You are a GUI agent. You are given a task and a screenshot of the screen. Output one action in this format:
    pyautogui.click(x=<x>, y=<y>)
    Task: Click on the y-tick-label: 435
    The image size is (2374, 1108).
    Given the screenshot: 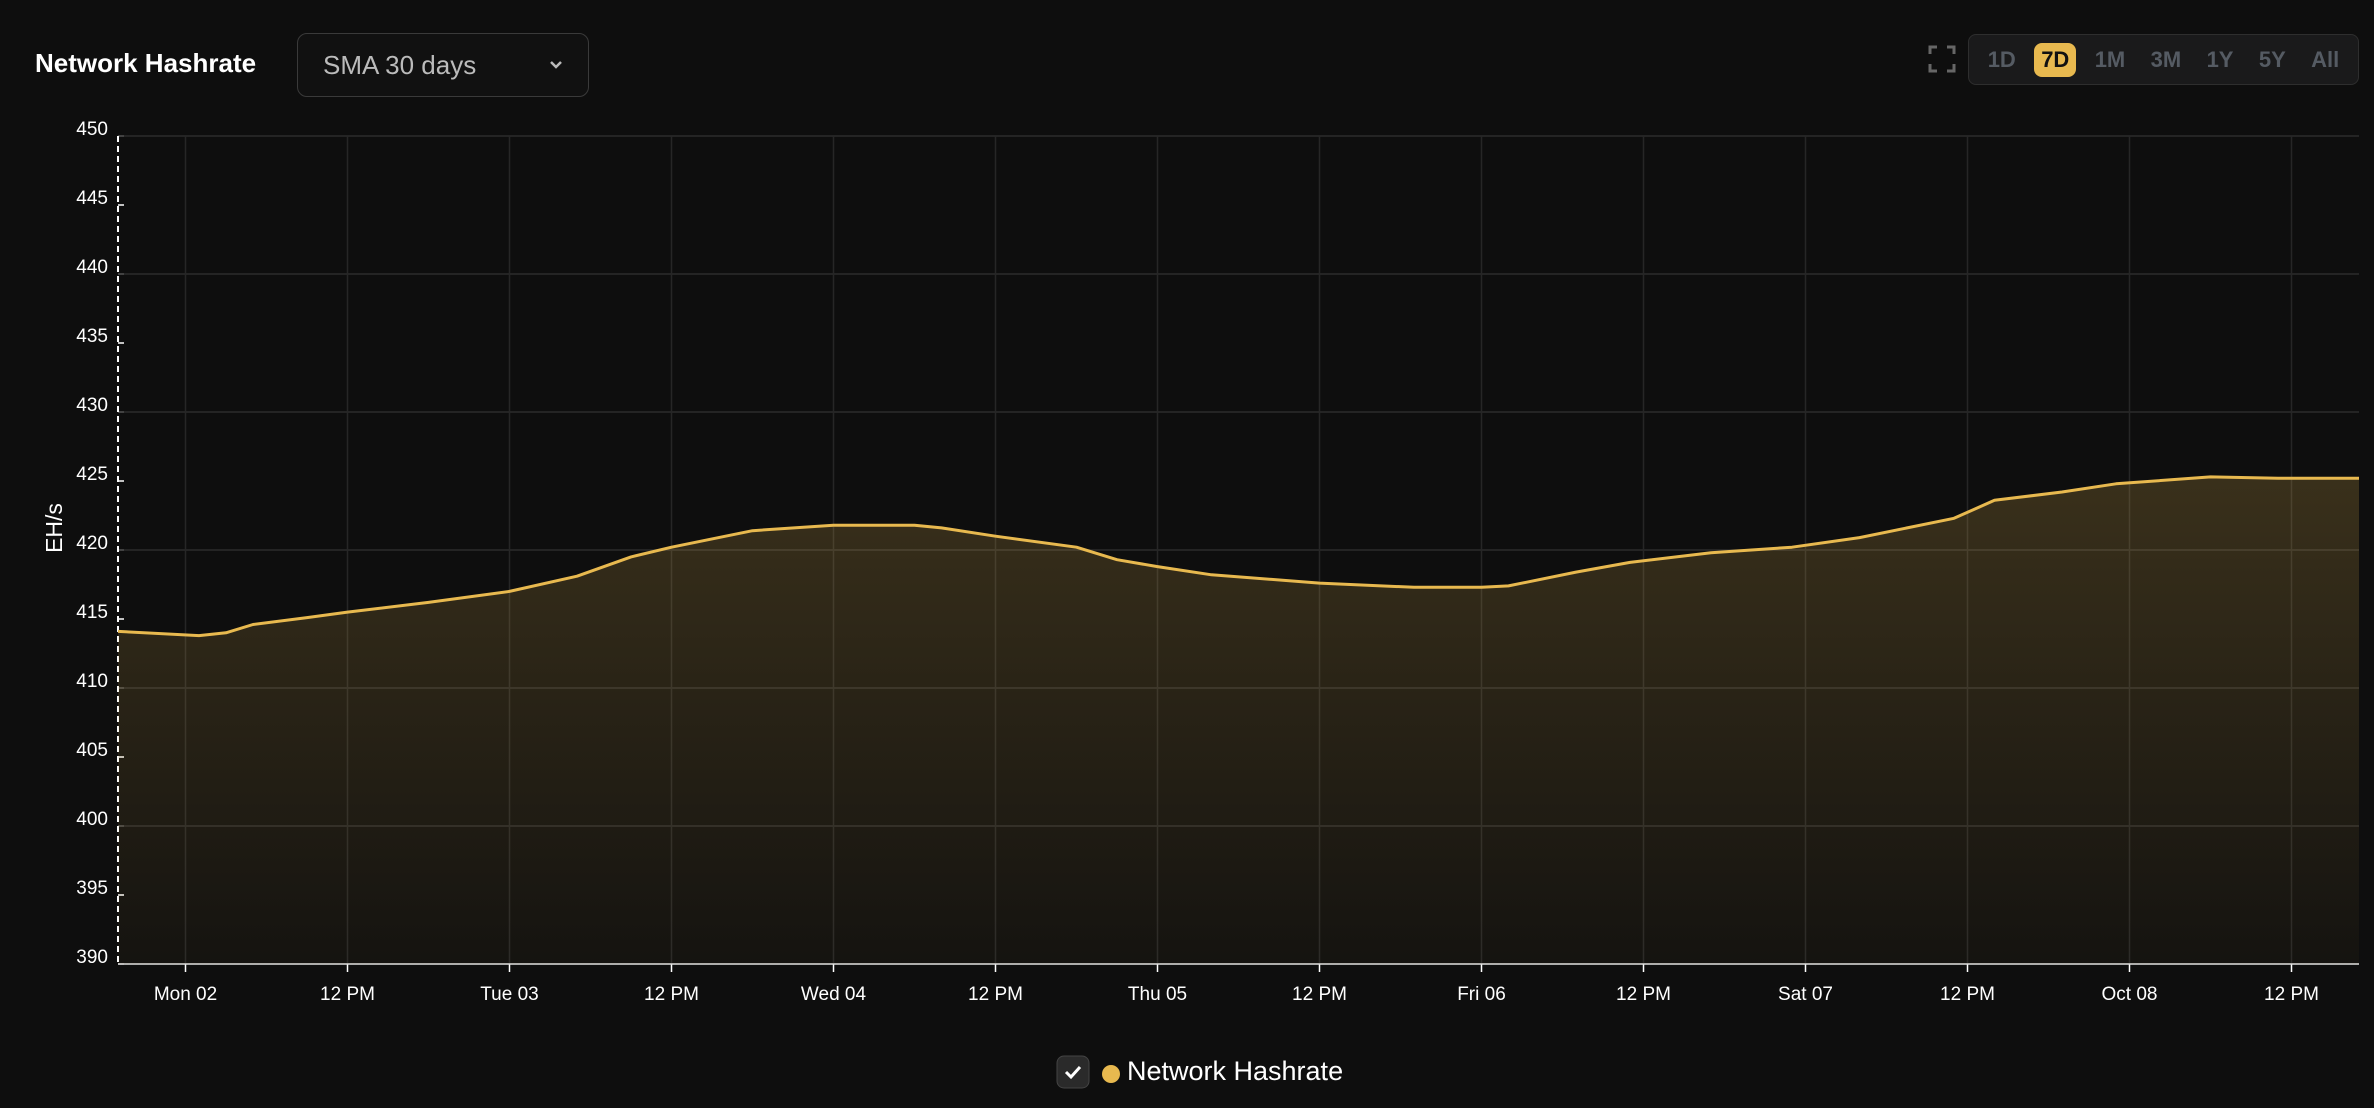 What is the action you would take?
    pyautogui.click(x=92, y=336)
    